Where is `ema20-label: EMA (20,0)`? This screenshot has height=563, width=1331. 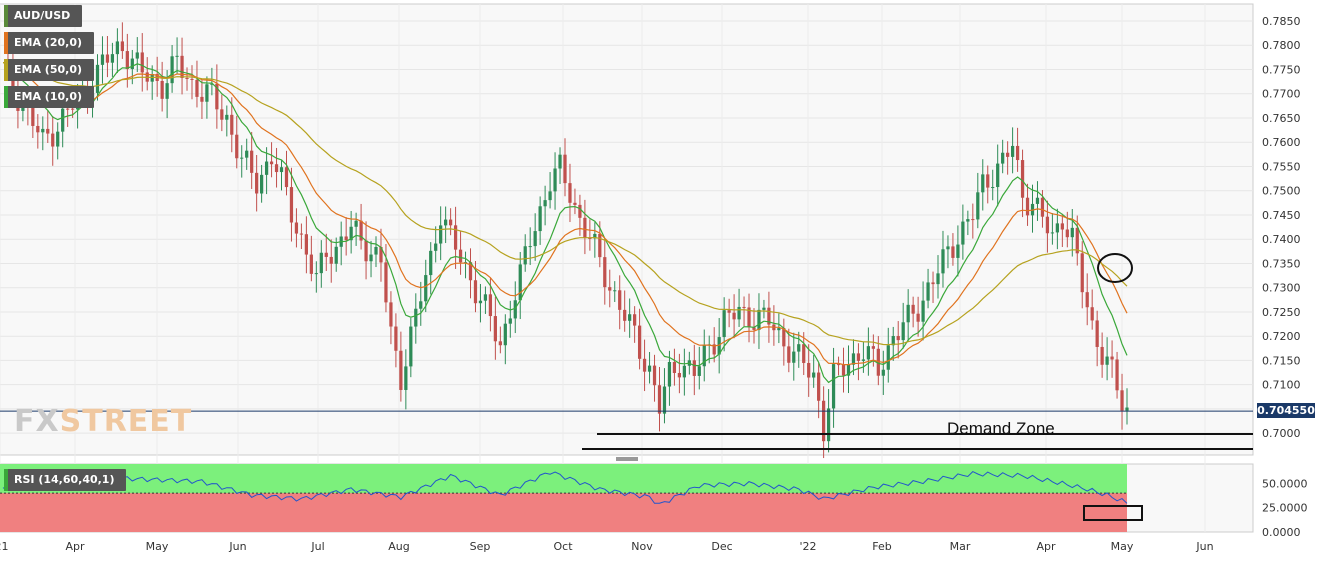 ema20-label: EMA (20,0) is located at coordinates (48, 42).